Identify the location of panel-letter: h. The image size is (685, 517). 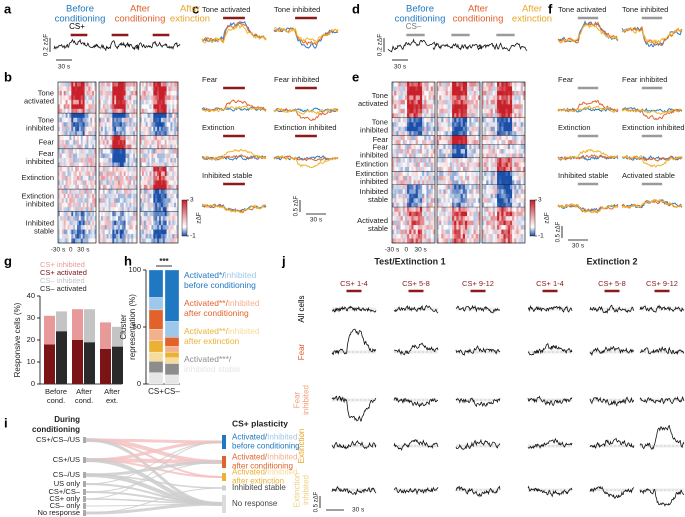
(128, 260).